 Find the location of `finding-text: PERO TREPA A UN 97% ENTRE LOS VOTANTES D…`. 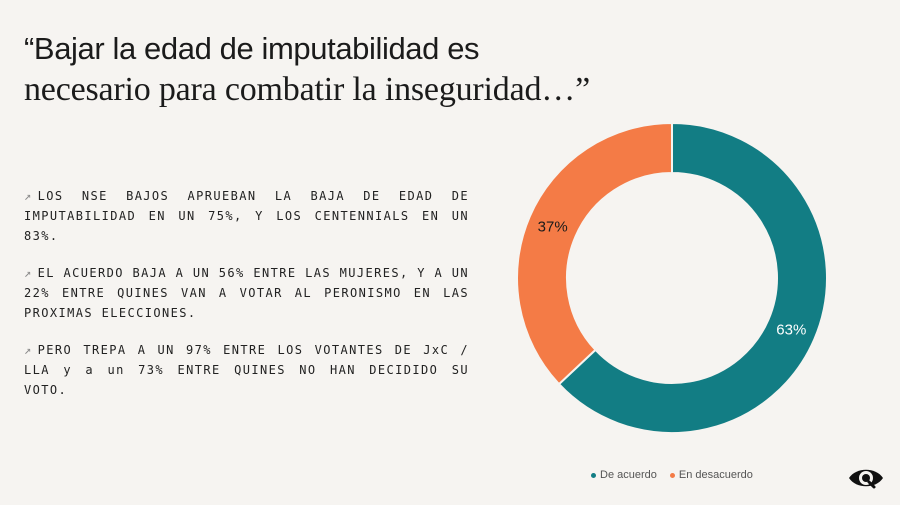

finding-text: PERO TREPA A UN 97% ENTRE LOS VOTANTES D… is located at coordinates (246, 370).